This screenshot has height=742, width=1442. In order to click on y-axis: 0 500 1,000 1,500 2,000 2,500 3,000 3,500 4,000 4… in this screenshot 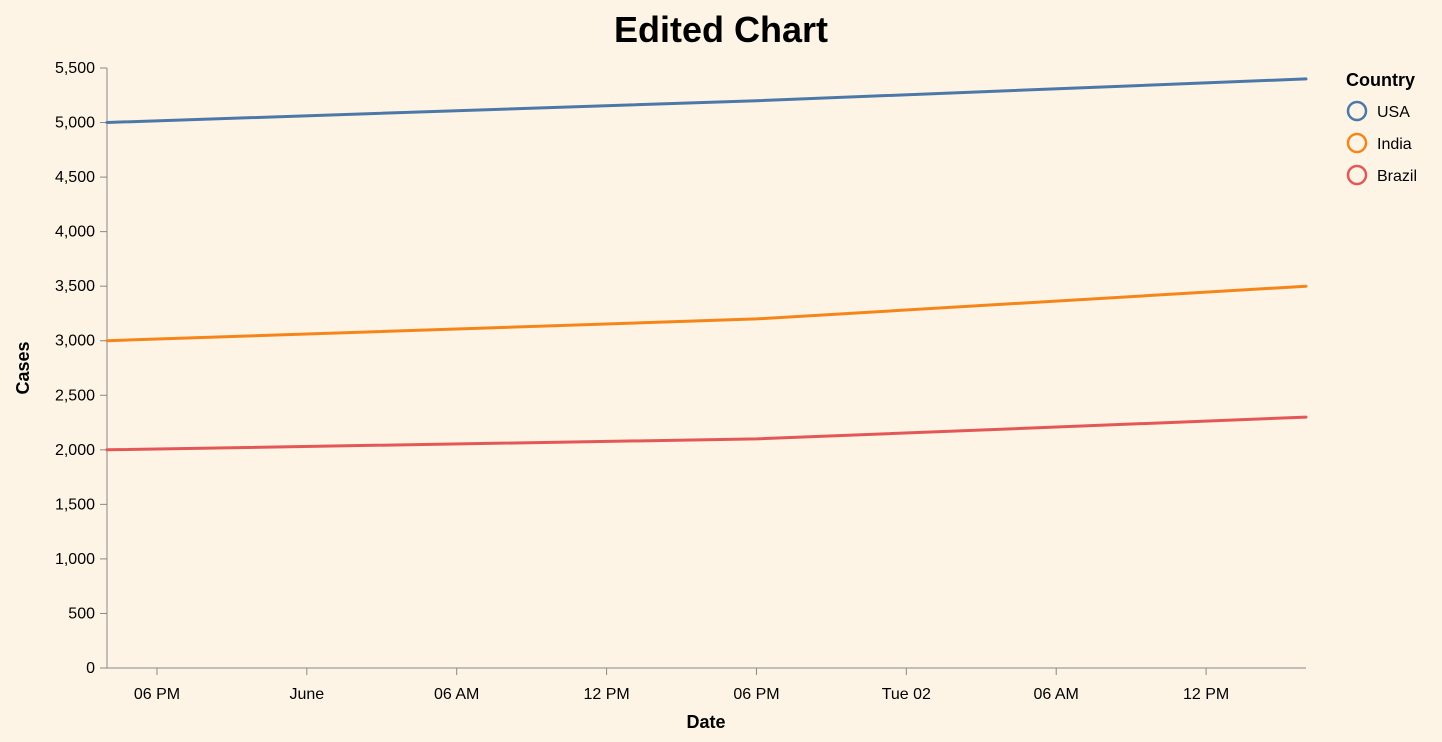, I will do `click(81, 368)`.